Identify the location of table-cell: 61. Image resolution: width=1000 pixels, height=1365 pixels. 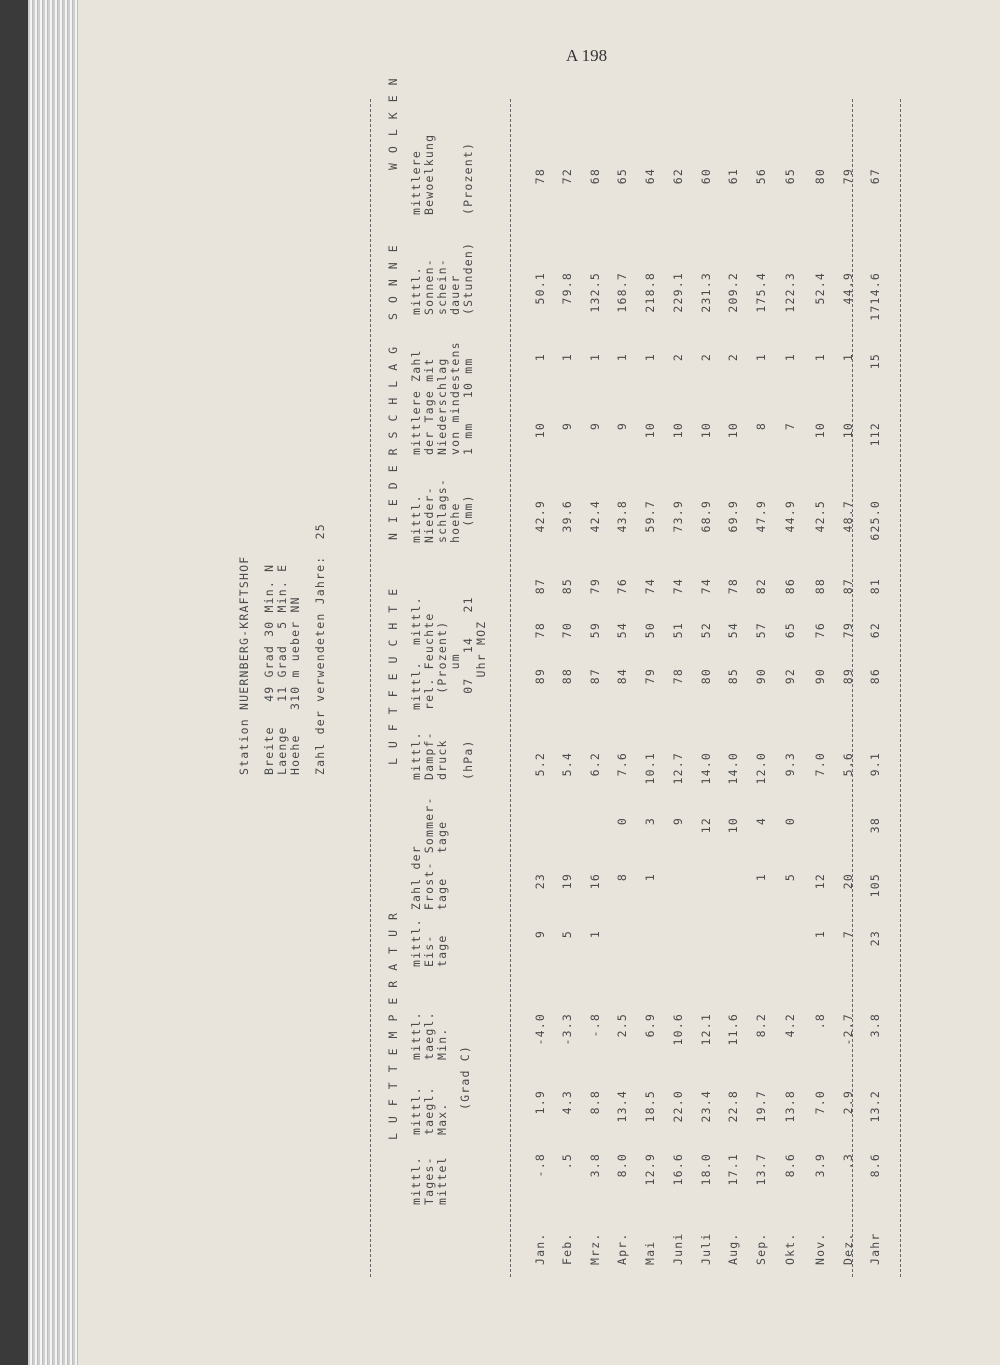
(733, 176).